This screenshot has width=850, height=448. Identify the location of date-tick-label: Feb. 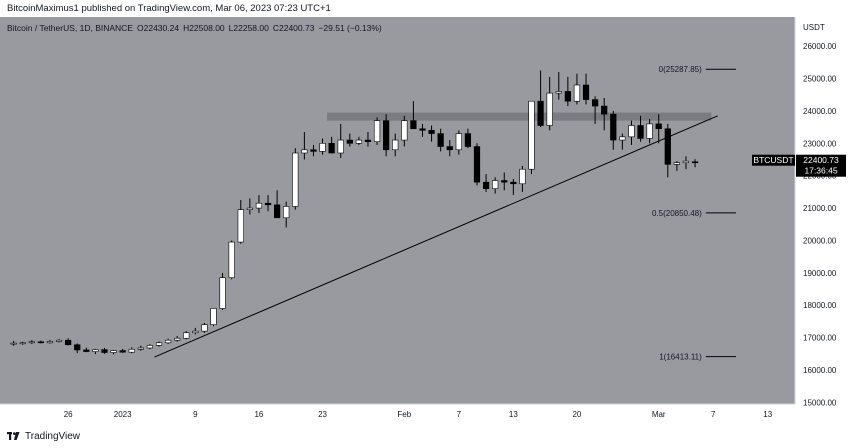
(404, 414).